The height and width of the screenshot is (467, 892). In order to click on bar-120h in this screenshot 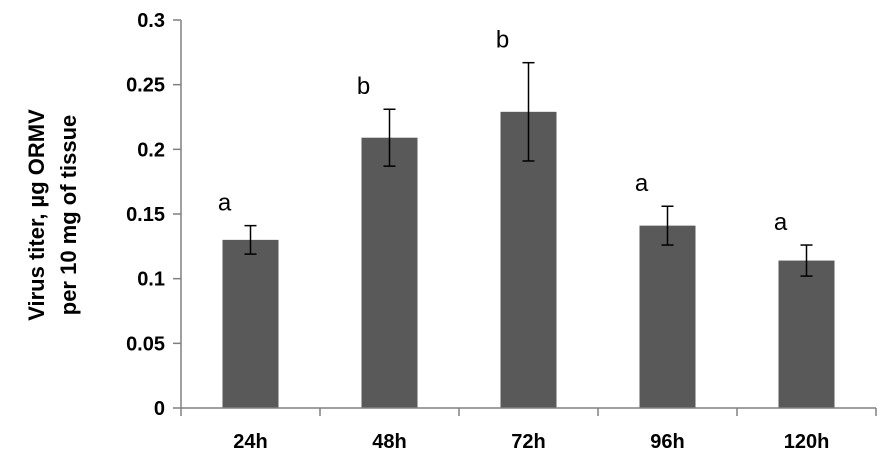, I will do `click(806, 334)`.